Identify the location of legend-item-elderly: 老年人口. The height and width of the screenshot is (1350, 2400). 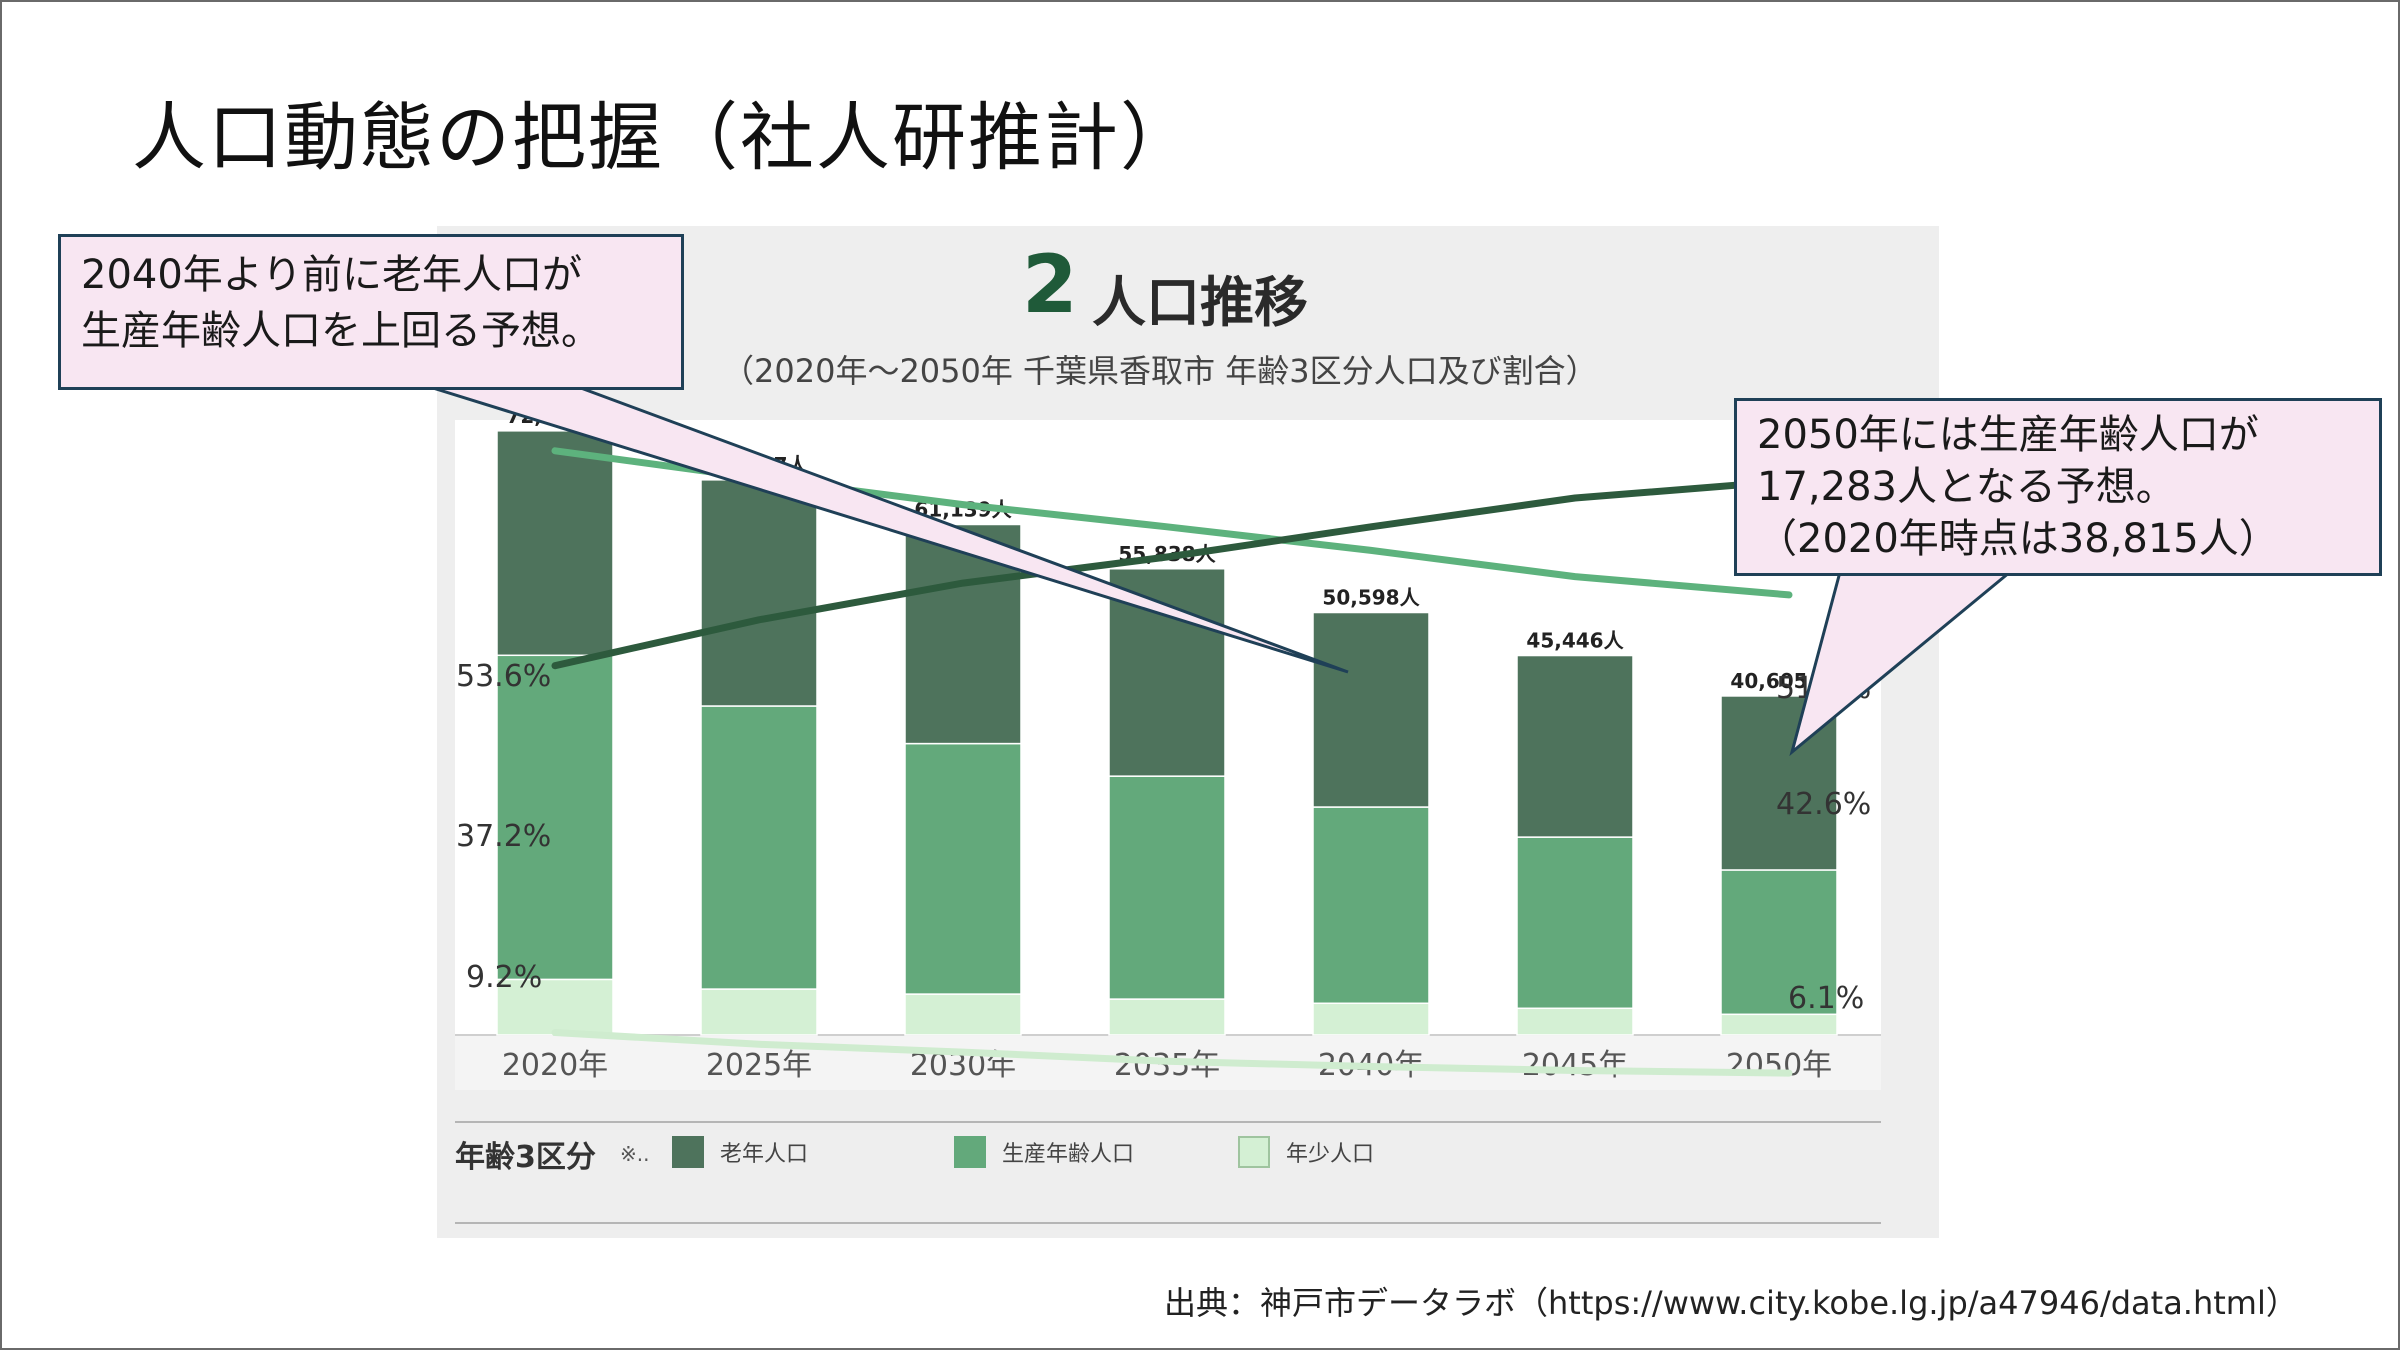
(740, 1152).